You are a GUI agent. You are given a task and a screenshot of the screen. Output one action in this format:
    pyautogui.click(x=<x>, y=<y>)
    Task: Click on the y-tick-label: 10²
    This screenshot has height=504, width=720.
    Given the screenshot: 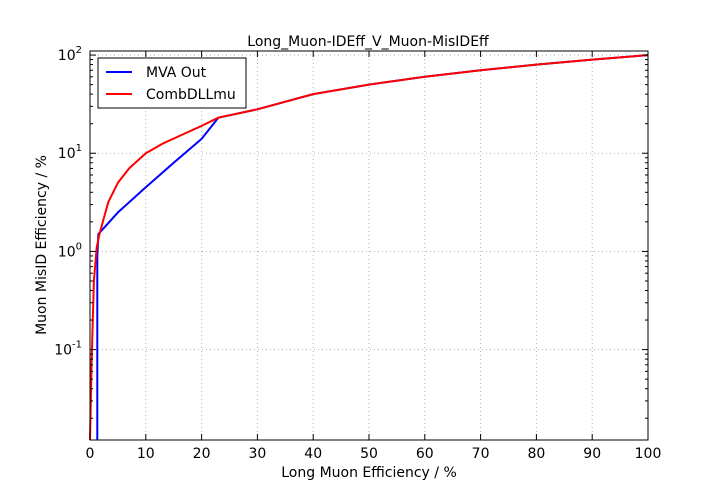 What is the action you would take?
    pyautogui.click(x=70, y=54)
    